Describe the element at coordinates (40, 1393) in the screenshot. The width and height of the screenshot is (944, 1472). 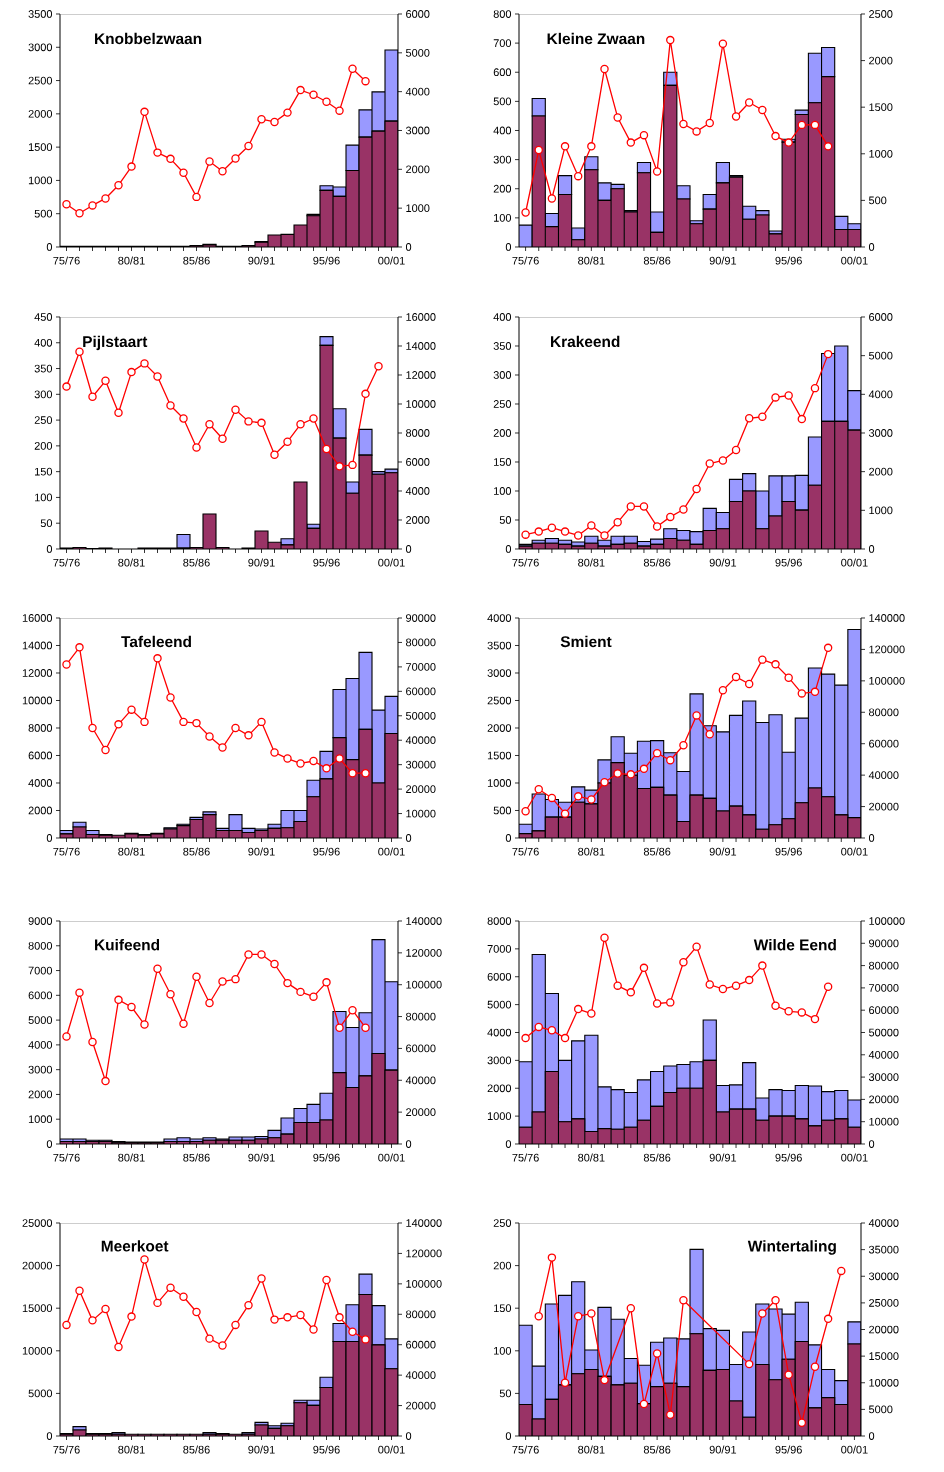
I see `y-tick-label: 5000` at that location.